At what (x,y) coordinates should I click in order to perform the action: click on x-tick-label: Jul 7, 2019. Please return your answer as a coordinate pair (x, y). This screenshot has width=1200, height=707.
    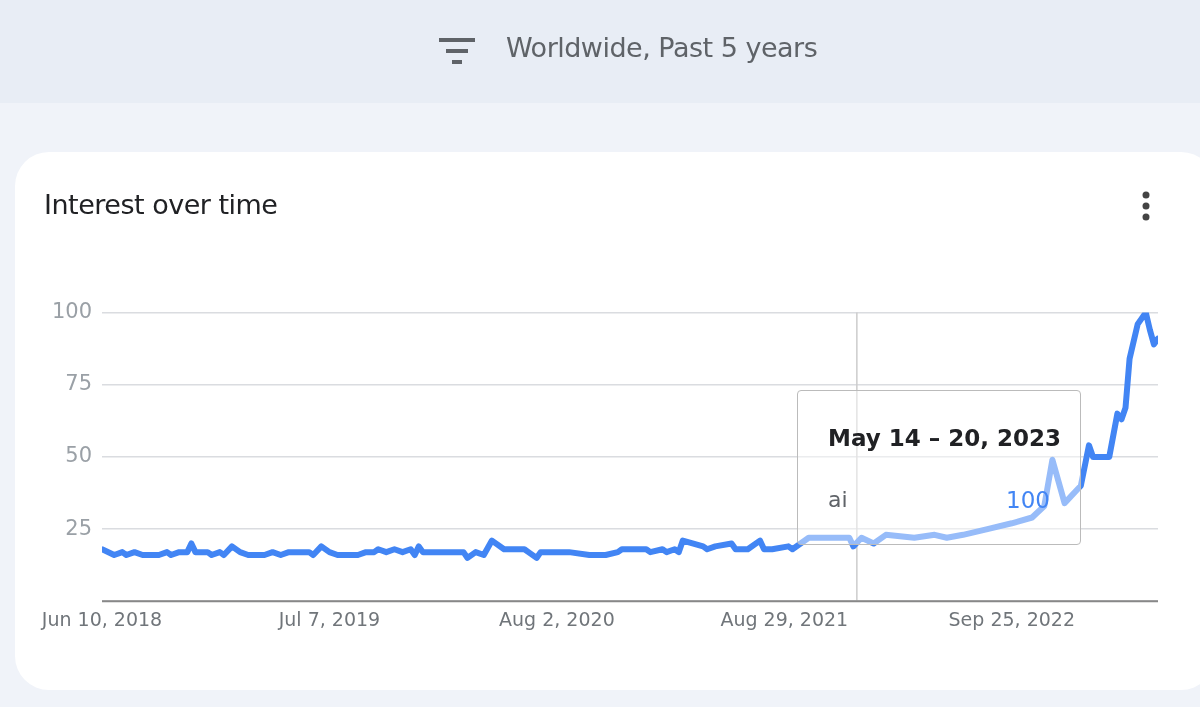
    Looking at the image, I should click on (329, 618).